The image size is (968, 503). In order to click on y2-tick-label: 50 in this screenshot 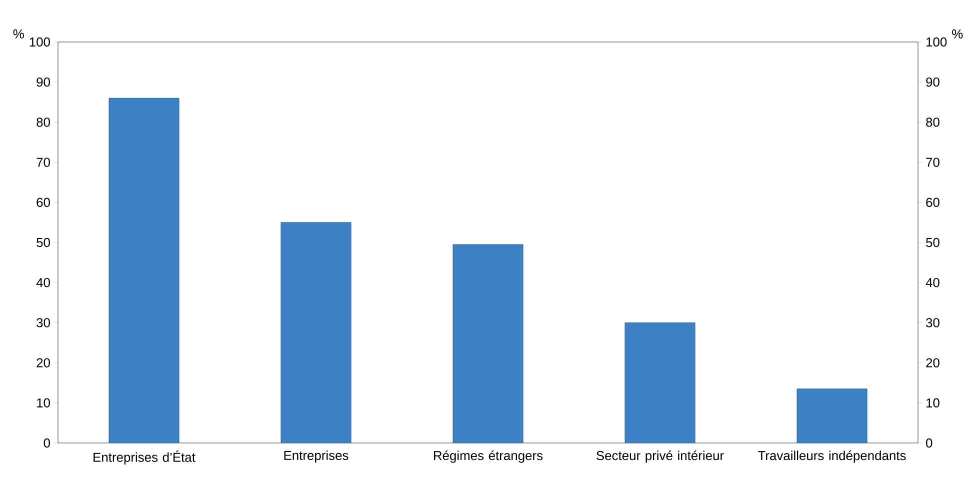, I will do `click(933, 243)`.